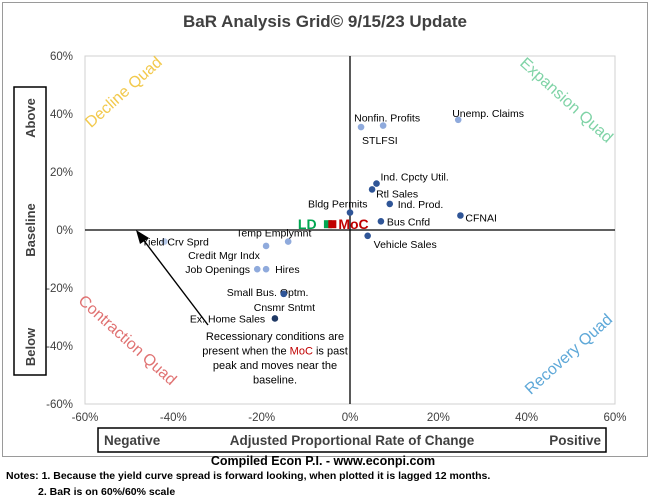  Describe the element at coordinates (224, 256) in the screenshot. I see `data-label: Credit Mgr Indx` at that location.